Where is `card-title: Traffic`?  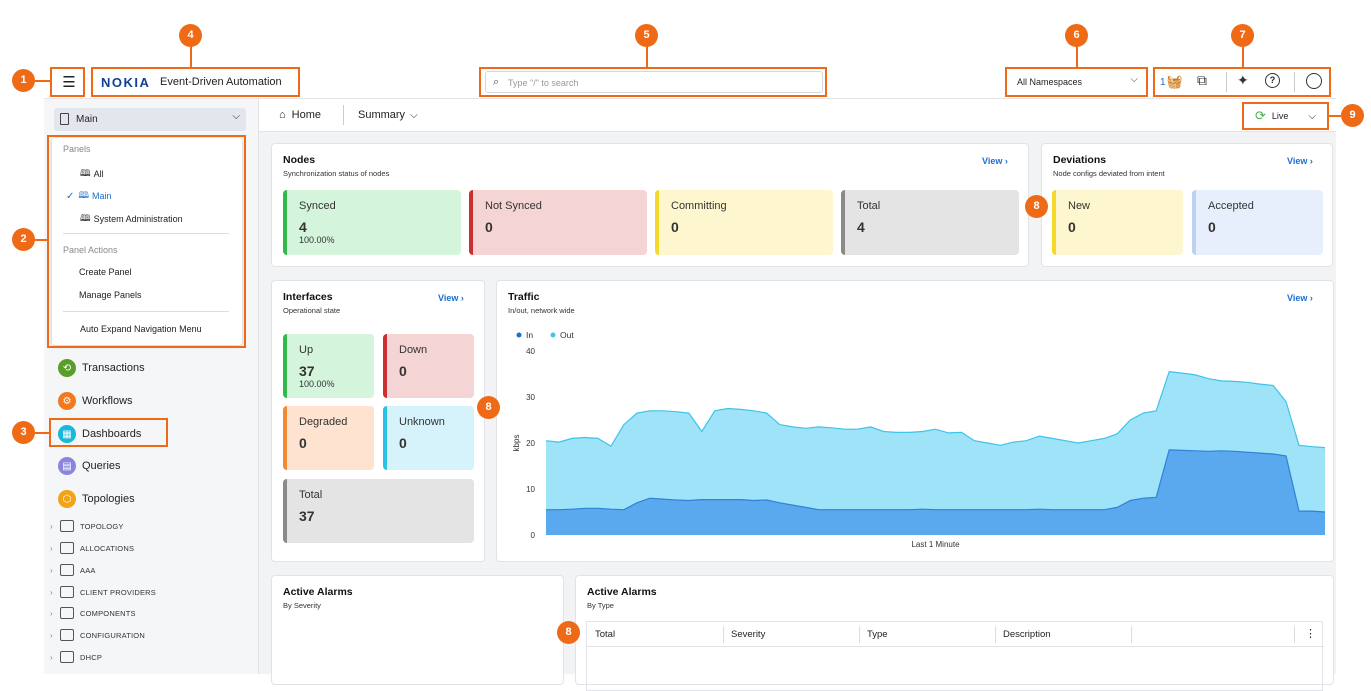 card-title: Traffic is located at coordinates (524, 297).